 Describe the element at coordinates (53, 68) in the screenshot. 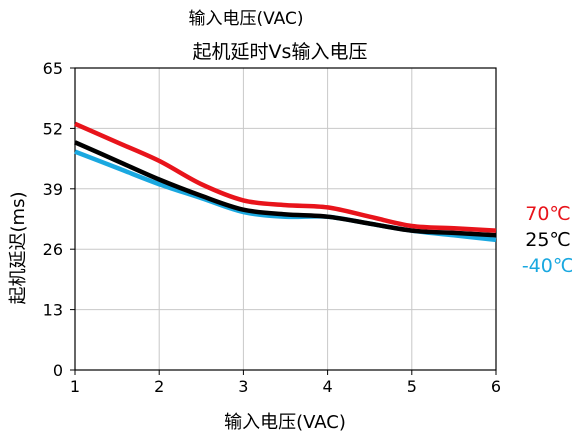

I see `y-tick-label: 65` at that location.